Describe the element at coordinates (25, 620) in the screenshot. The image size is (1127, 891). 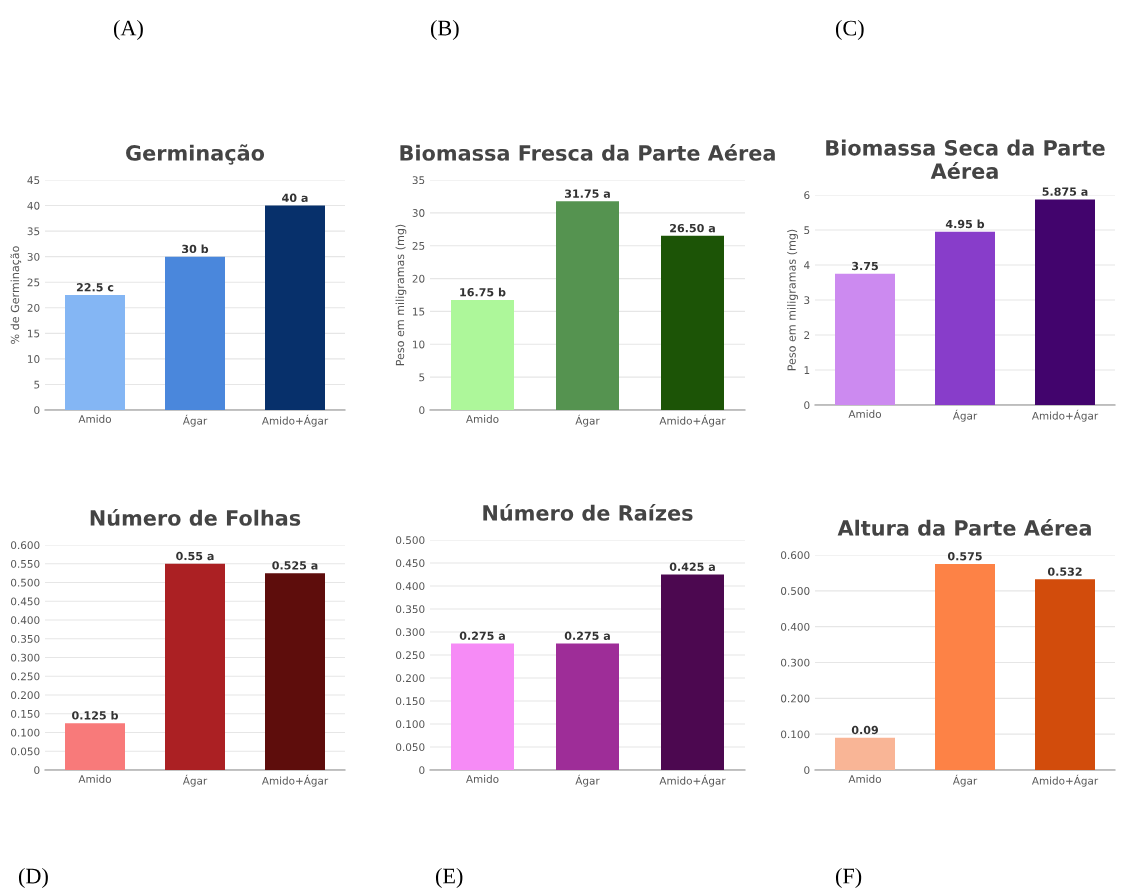
I see `y-tick-label: 0.400` at that location.